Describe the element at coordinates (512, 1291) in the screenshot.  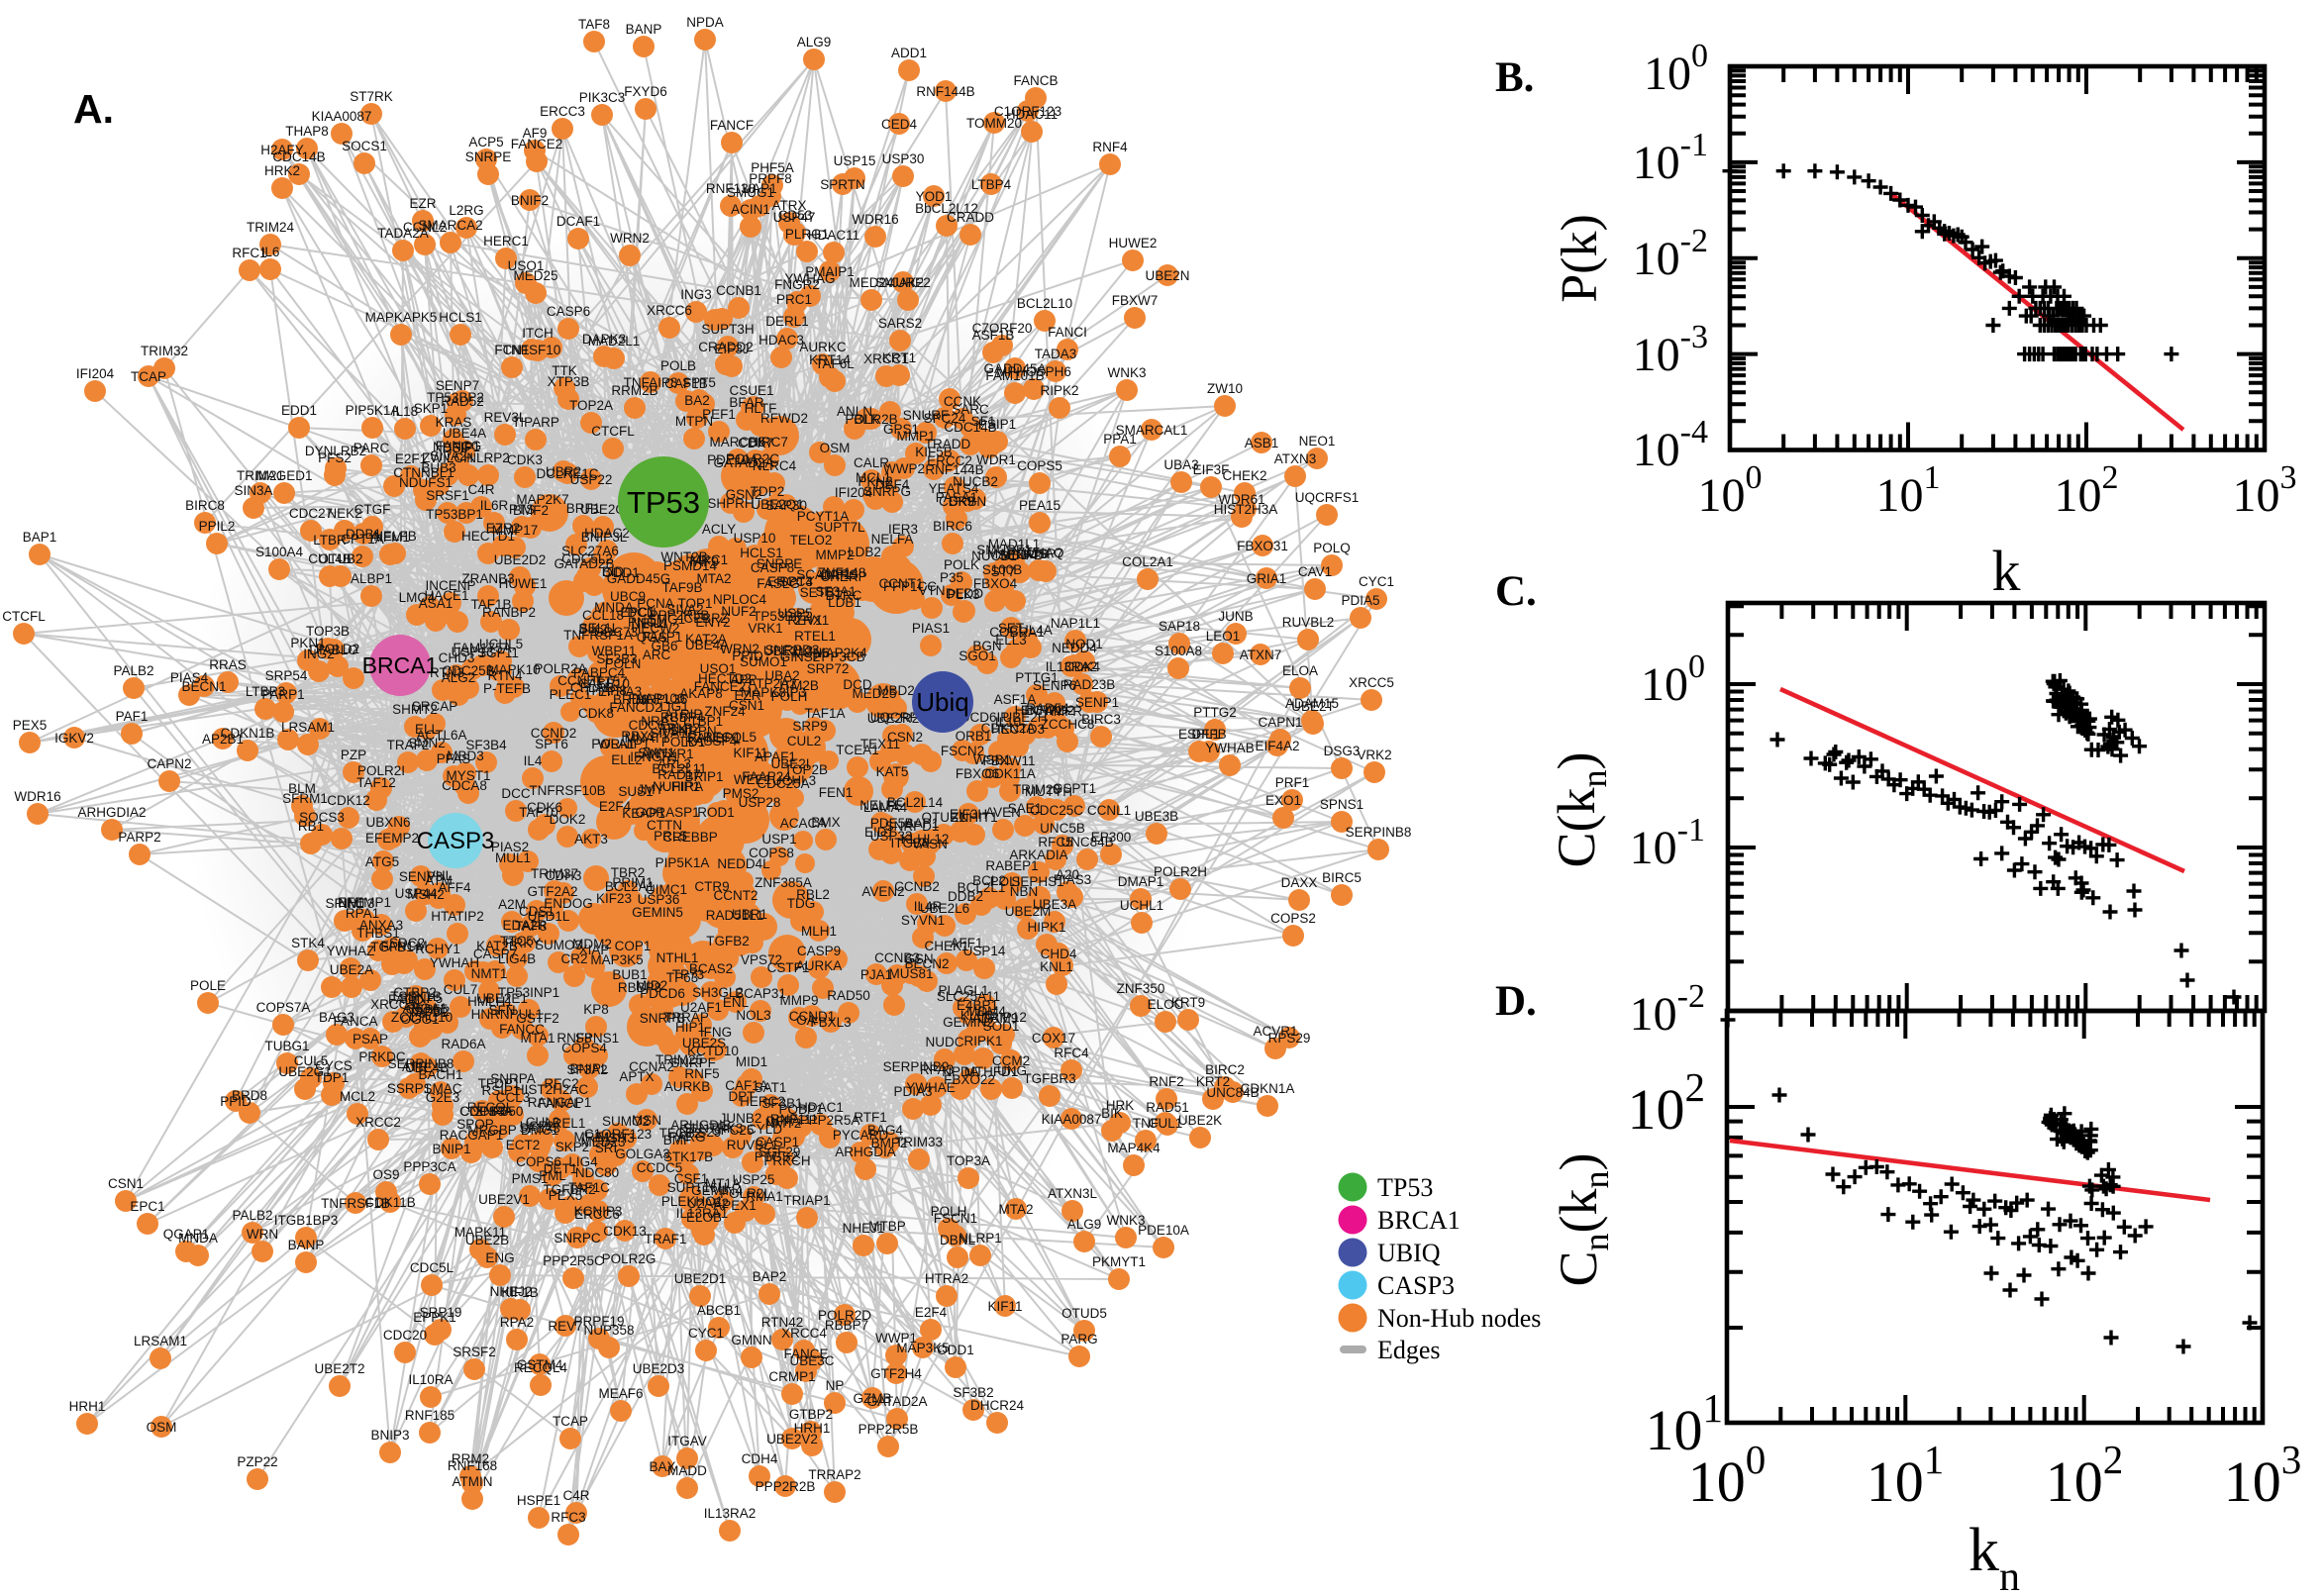
I see `svg-text: NHEJ2` at that location.